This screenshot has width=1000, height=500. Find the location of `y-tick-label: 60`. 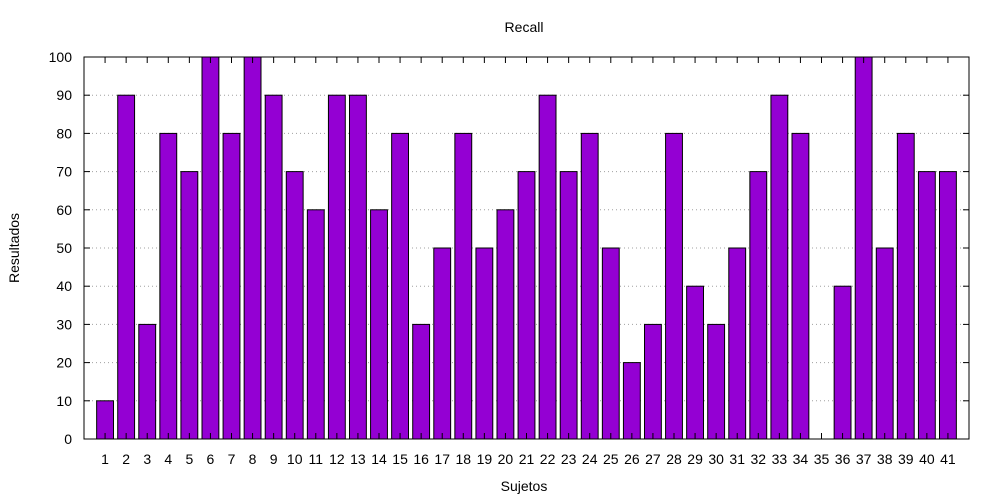

y-tick-label: 60 is located at coordinates (64, 210).